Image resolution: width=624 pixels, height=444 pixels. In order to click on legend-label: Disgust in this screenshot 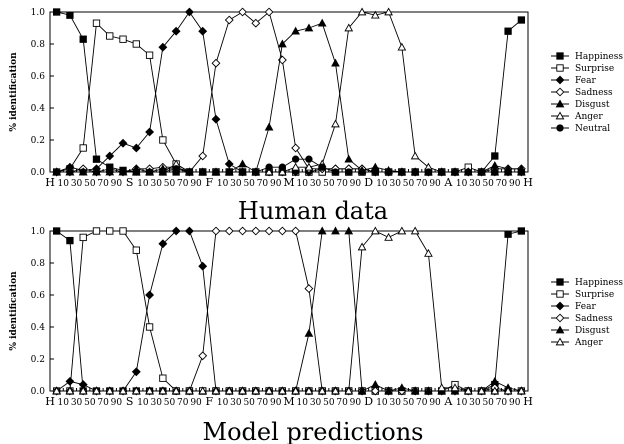, I will do `click(592, 105)`.